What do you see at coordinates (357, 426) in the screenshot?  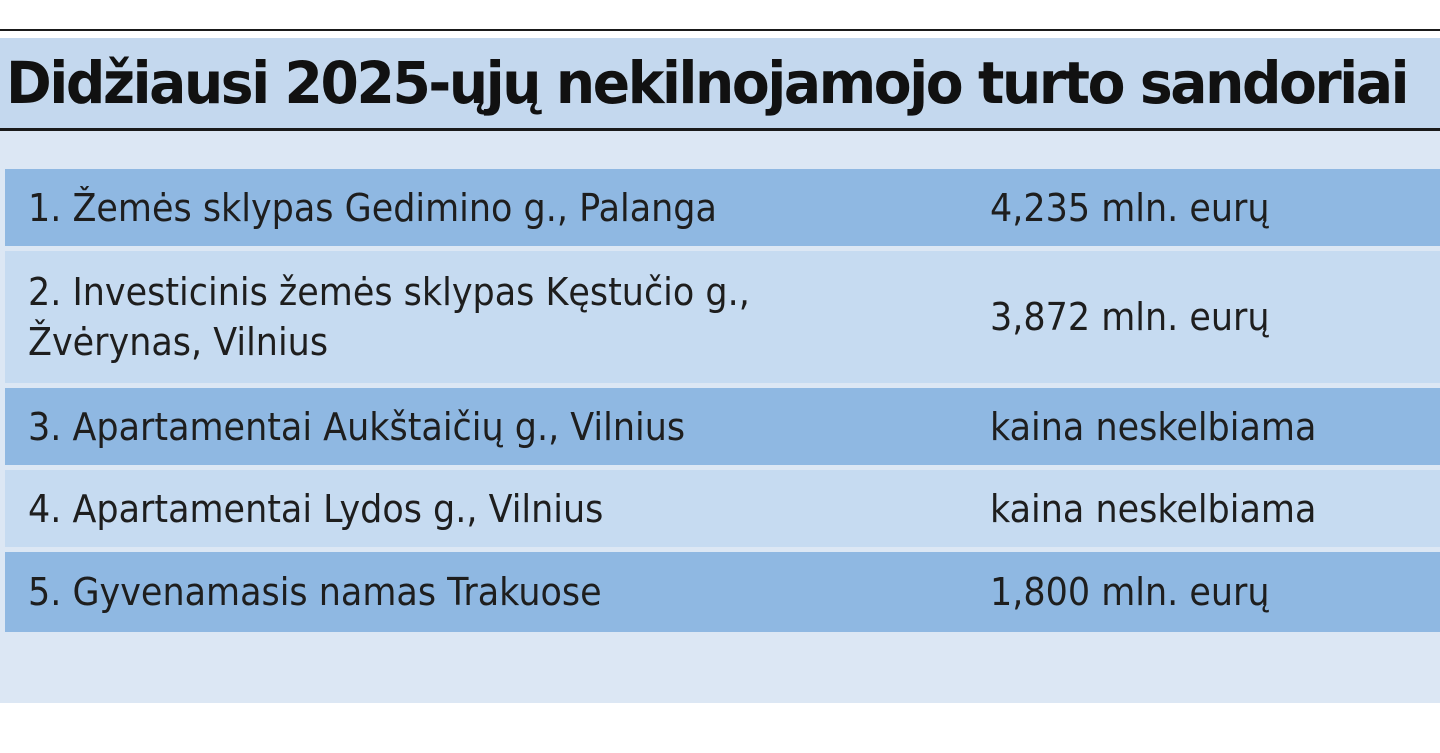 I see `deal-name: 3. Apartamentai Aukštaičių g., Vilnius` at bounding box center [357, 426].